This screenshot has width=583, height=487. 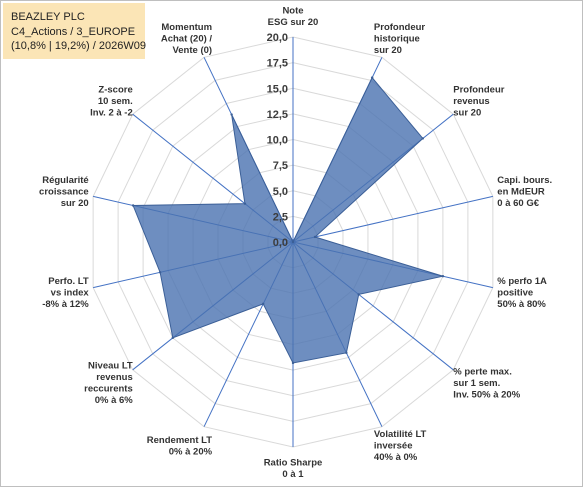 What do you see at coordinates (392, 219) in the screenshot?
I see `axis-spoke` at bounding box center [392, 219].